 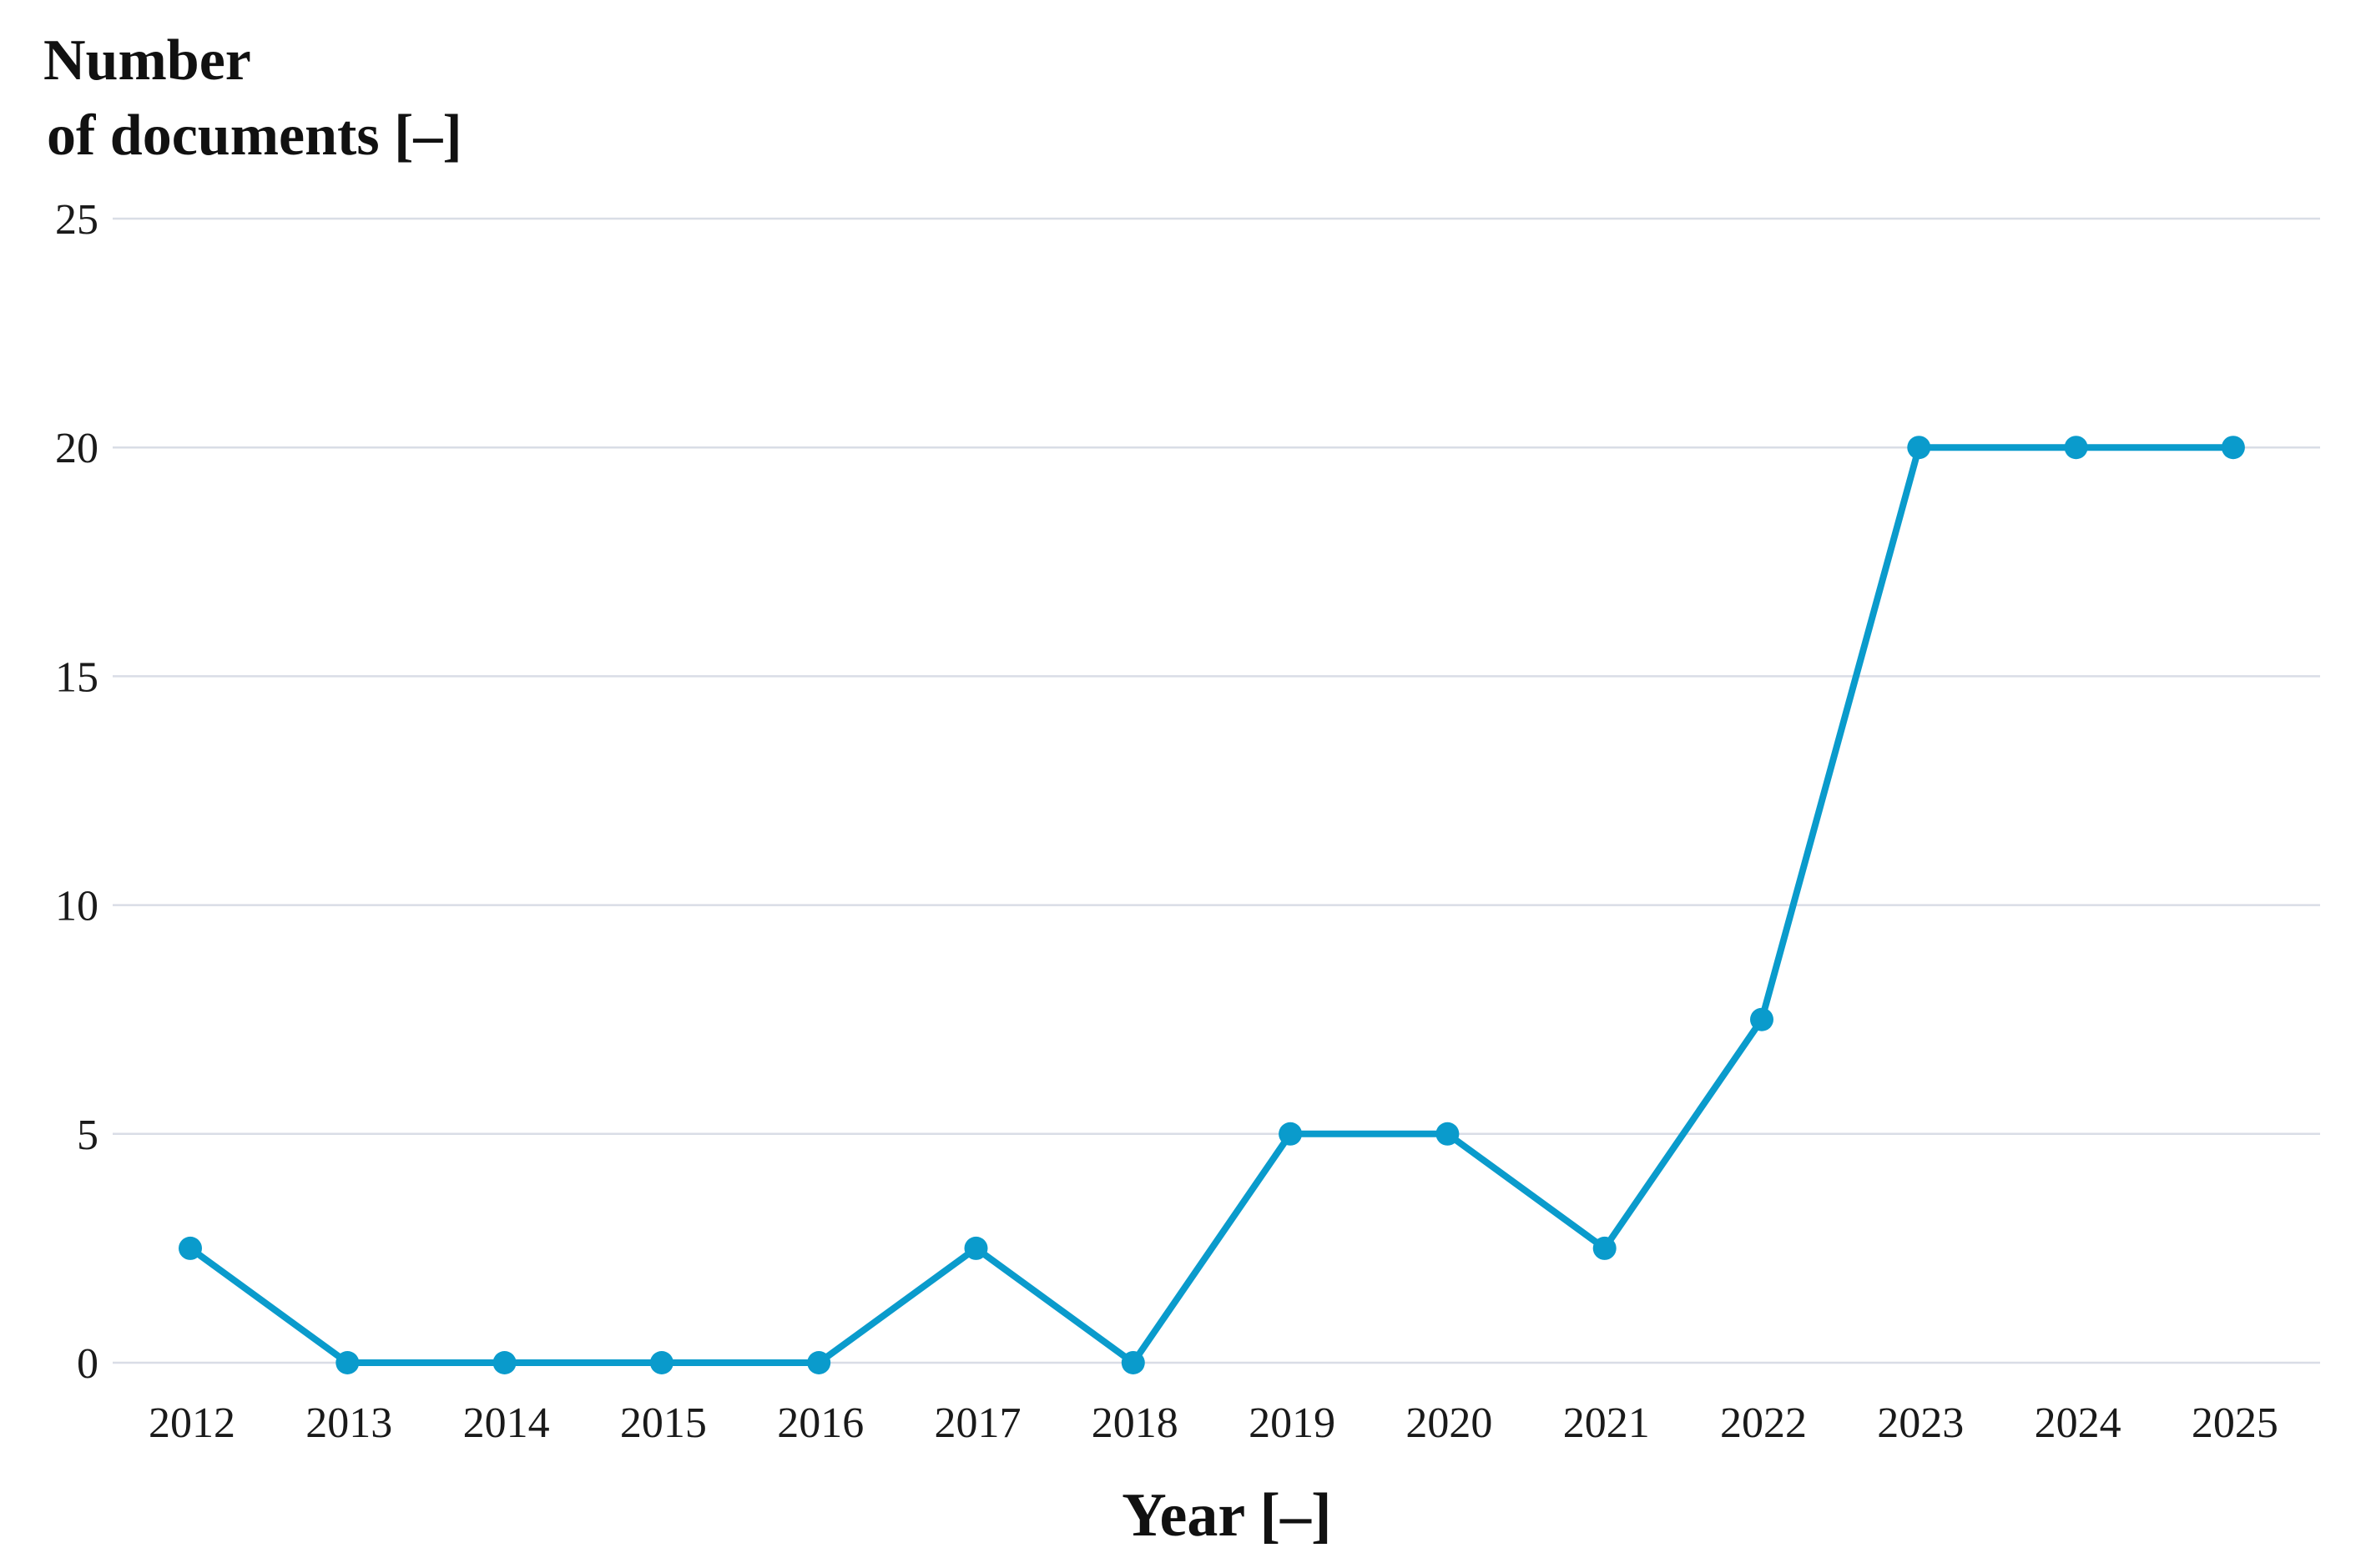 I want to click on x-tick-label: 2016, so click(x=820, y=1423).